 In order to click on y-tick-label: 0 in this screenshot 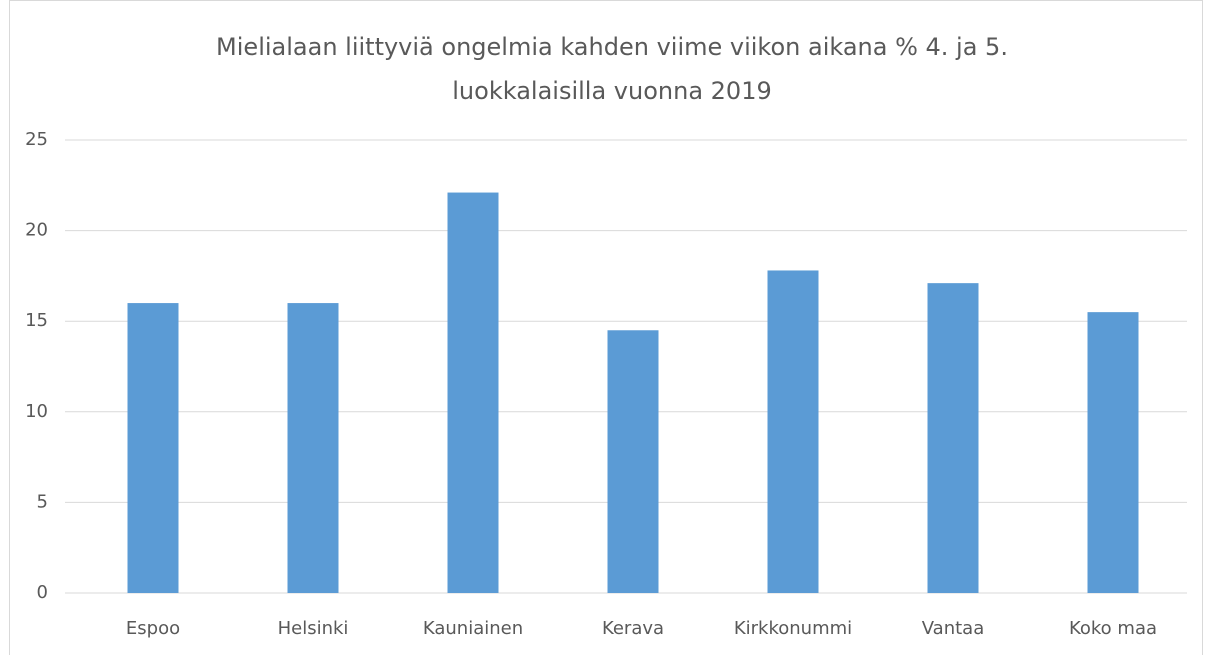, I will do `click(42, 592)`.